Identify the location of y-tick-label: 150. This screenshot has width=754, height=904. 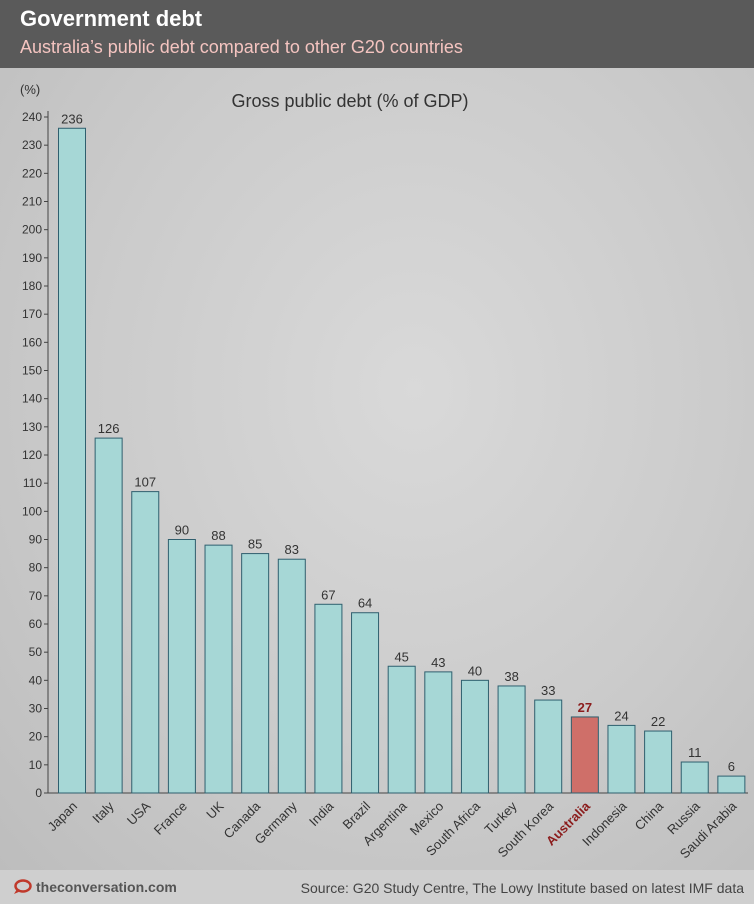
(32, 371).